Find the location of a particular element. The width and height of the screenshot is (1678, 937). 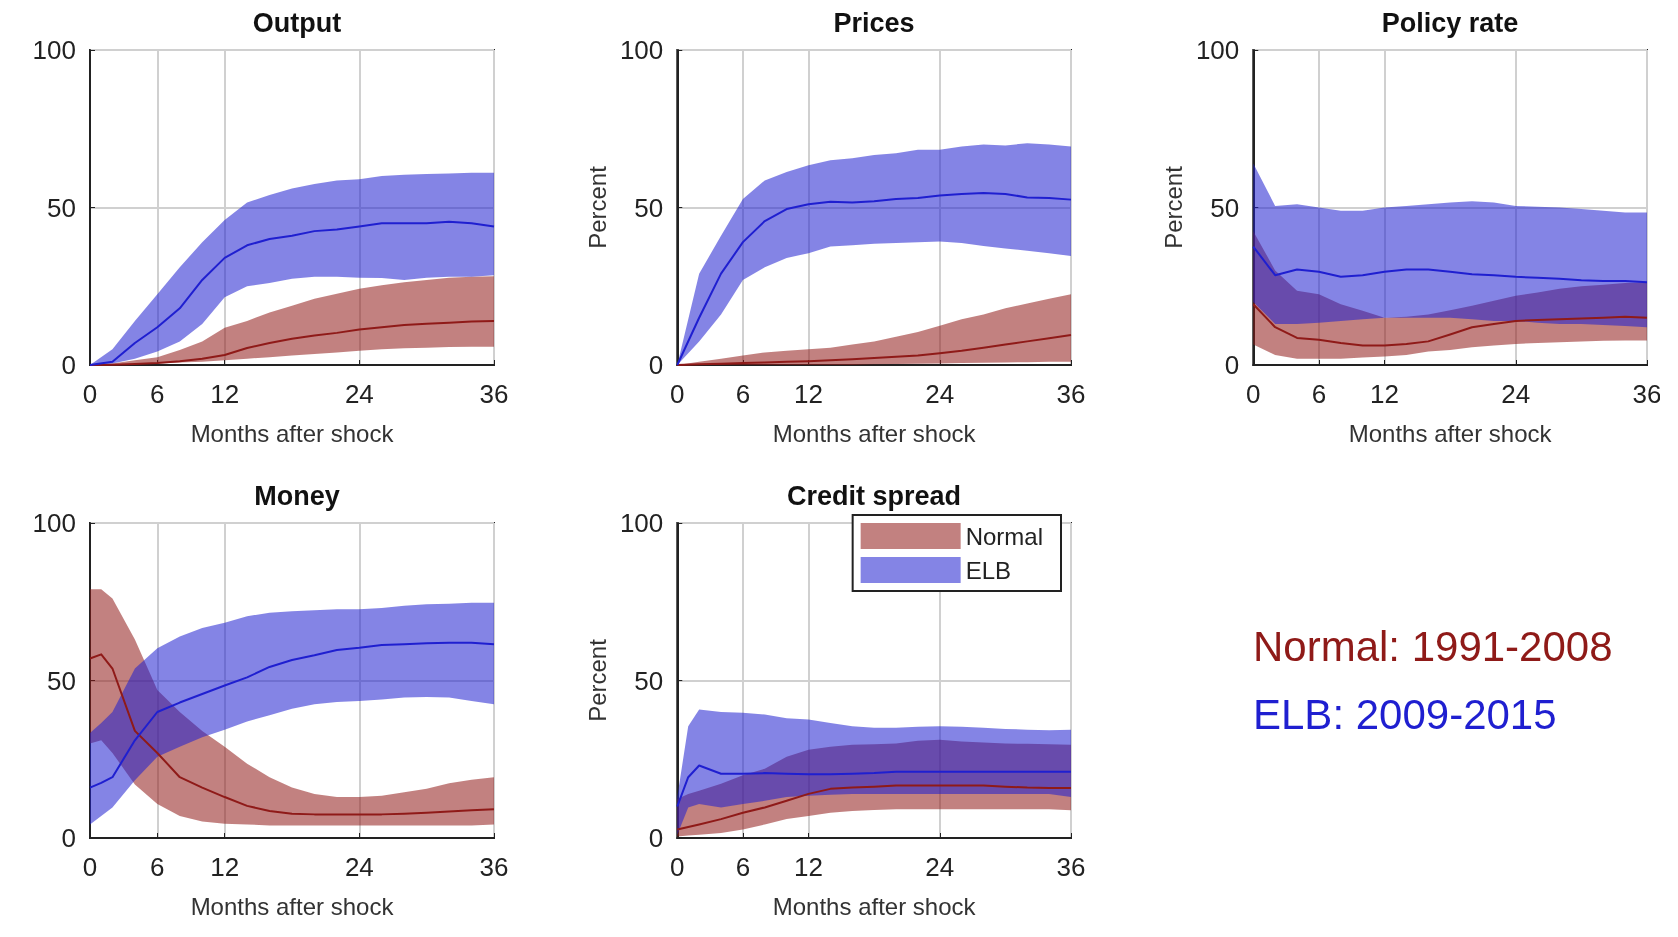

text: ELB: 2009-2015 is located at coordinates (1405, 715).